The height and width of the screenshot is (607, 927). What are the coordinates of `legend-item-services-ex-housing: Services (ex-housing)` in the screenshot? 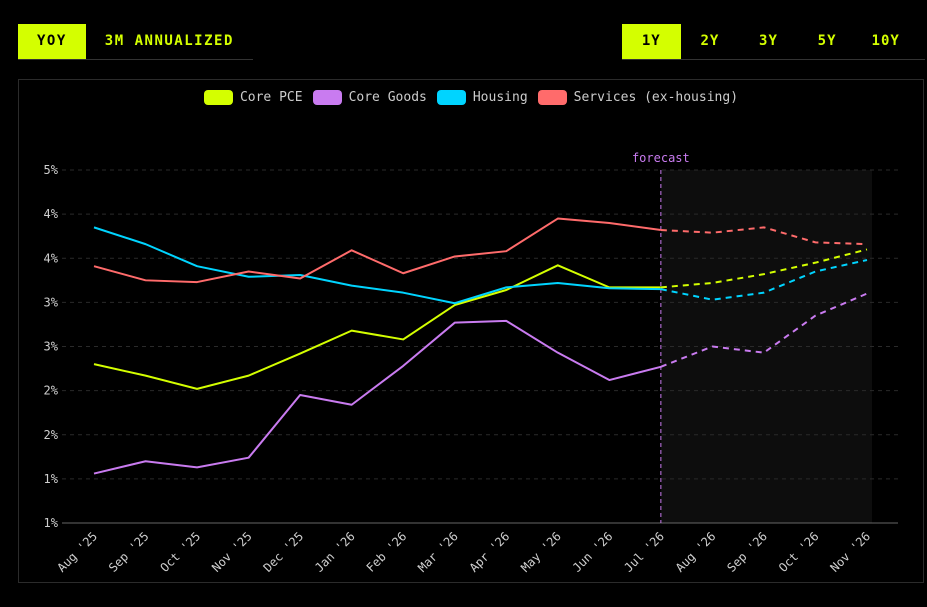 It's located at (638, 97).